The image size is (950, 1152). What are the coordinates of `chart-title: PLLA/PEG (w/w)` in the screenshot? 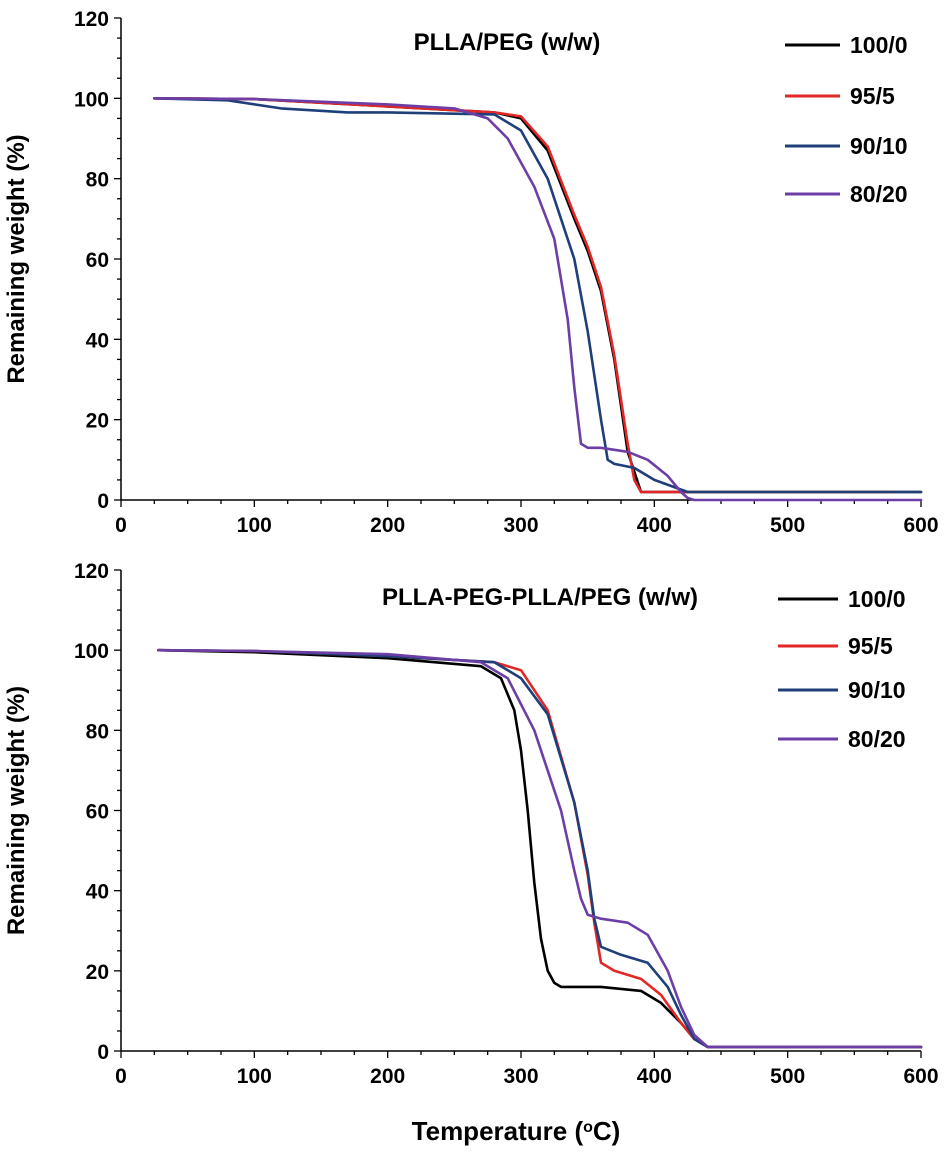 It's located at (507, 42).